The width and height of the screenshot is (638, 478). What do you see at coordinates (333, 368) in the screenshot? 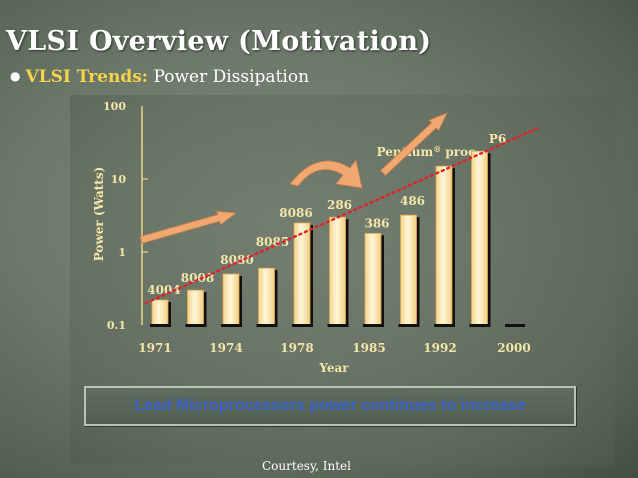
I see `x-axis-label: Year` at bounding box center [333, 368].